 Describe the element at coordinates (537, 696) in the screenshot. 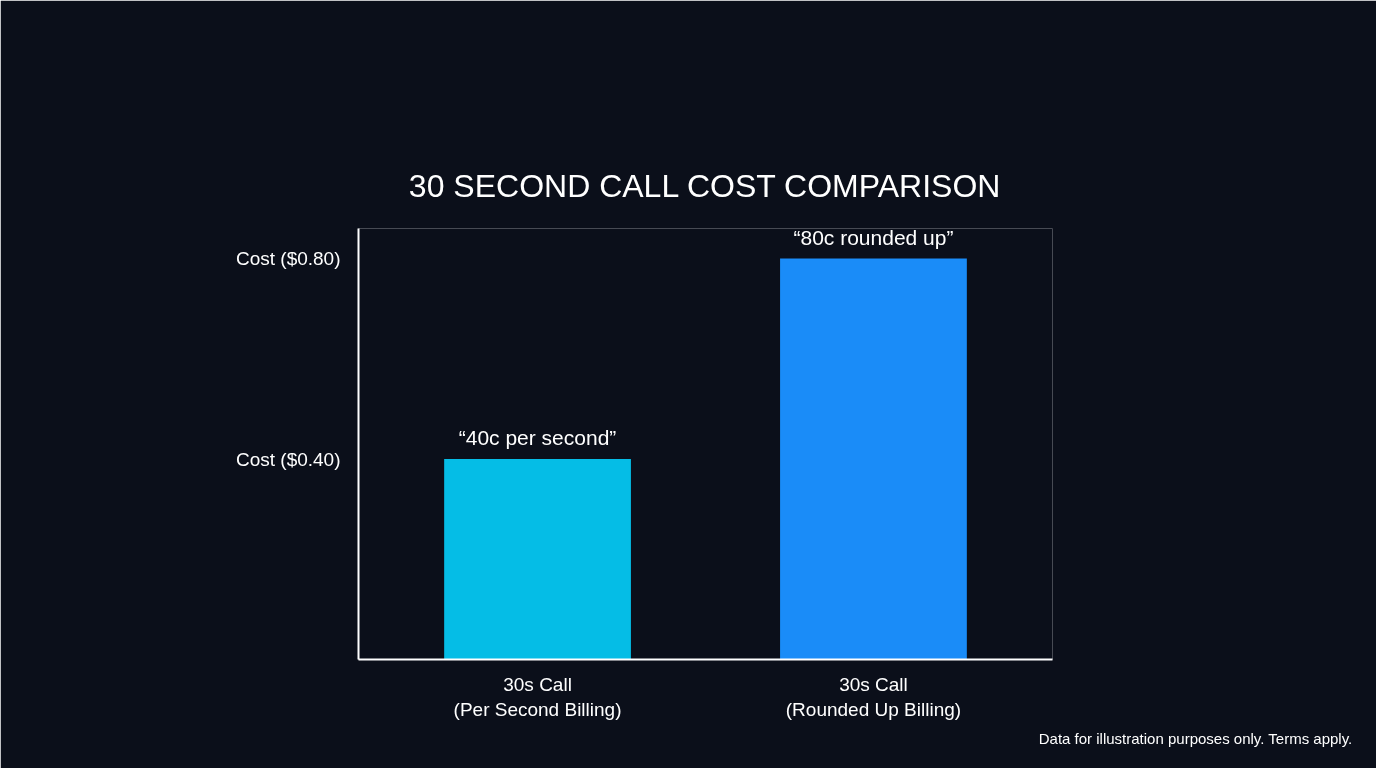

I see `x-tick-label: 30s Call (Per Second Billing)` at that location.